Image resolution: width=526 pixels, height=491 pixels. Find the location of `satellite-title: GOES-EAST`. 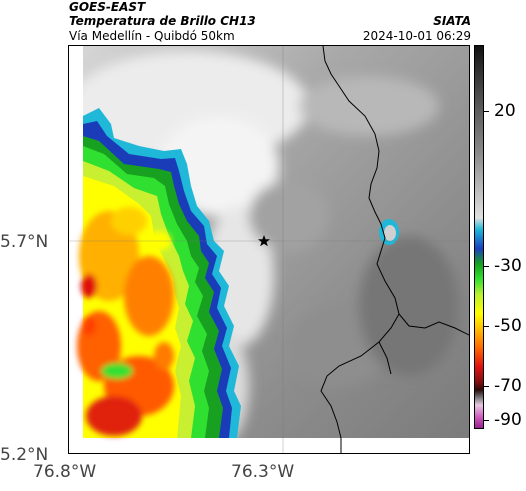

satellite-title: GOES-EAST is located at coordinates (107, 7).